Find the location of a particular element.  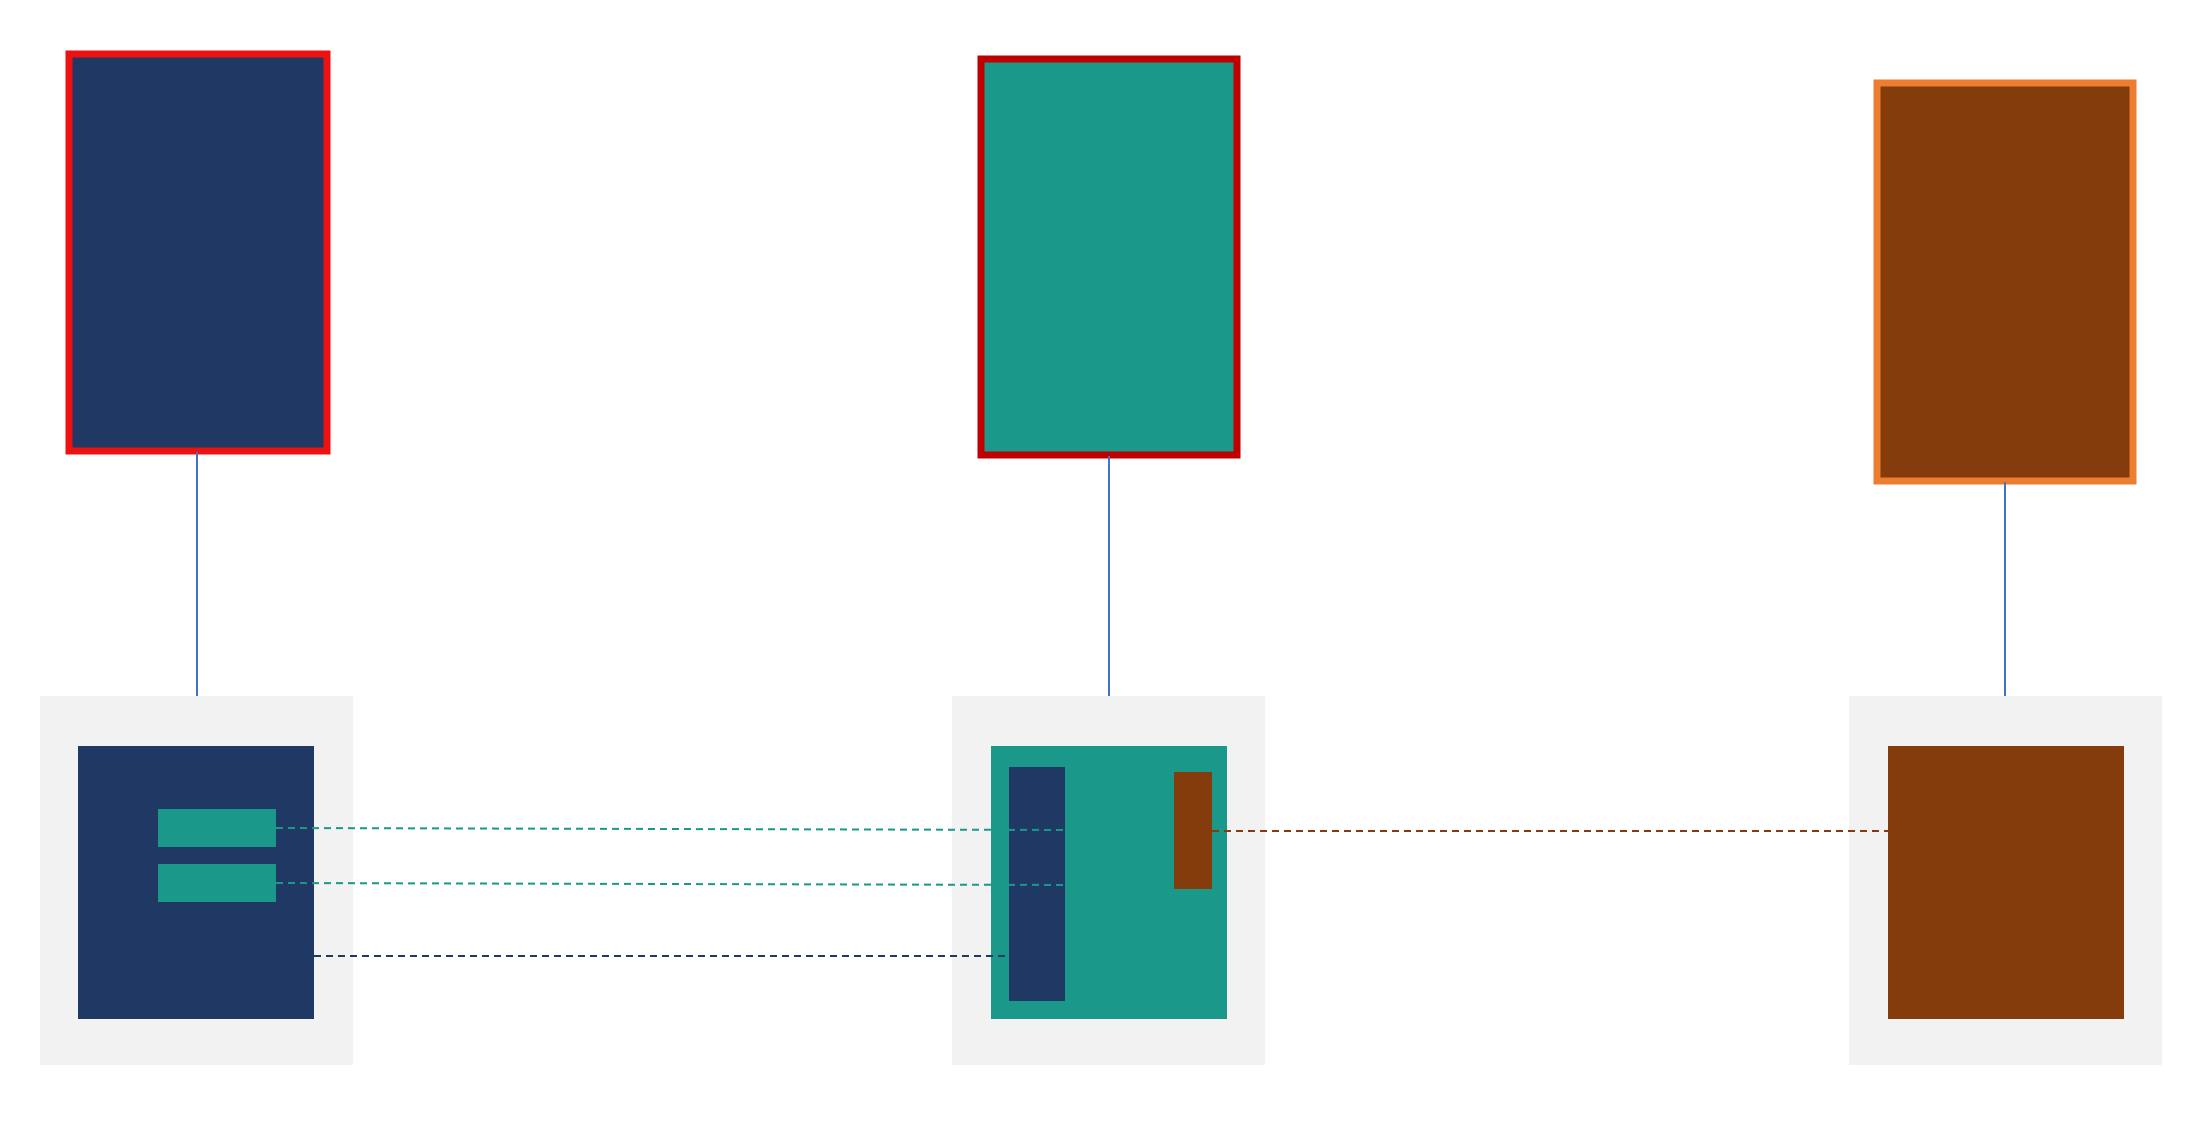

top-card-teal is located at coordinates (1109, 257).